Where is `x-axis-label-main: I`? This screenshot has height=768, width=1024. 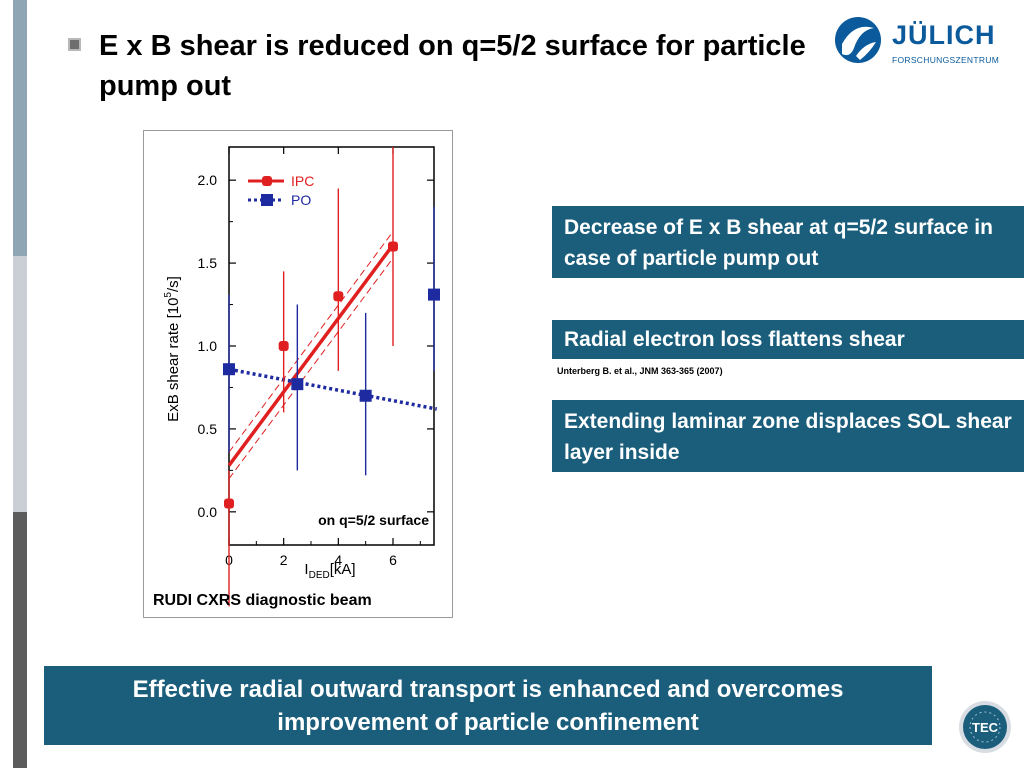 x-axis-label-main: I is located at coordinates (306, 569).